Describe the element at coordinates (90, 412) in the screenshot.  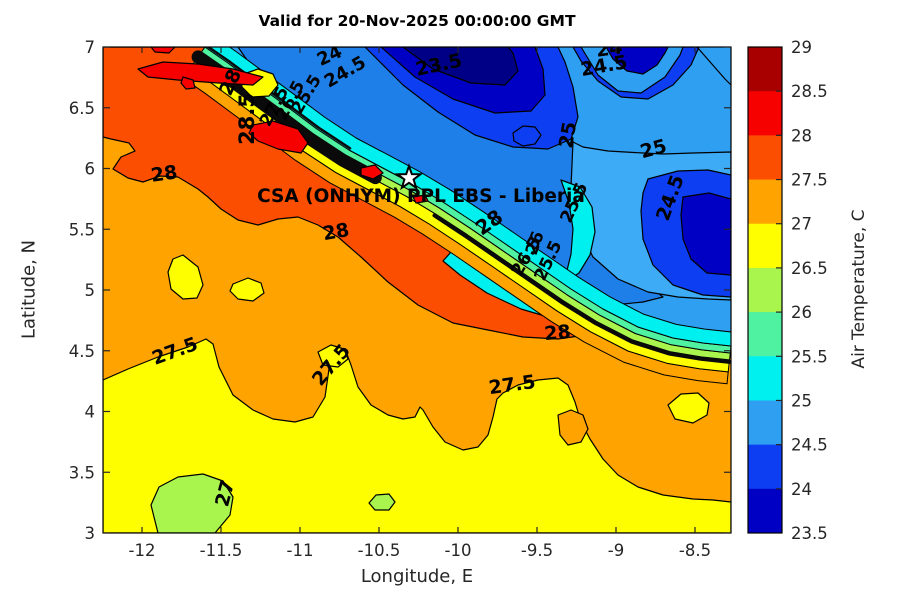
I see `svg-text: 4` at that location.